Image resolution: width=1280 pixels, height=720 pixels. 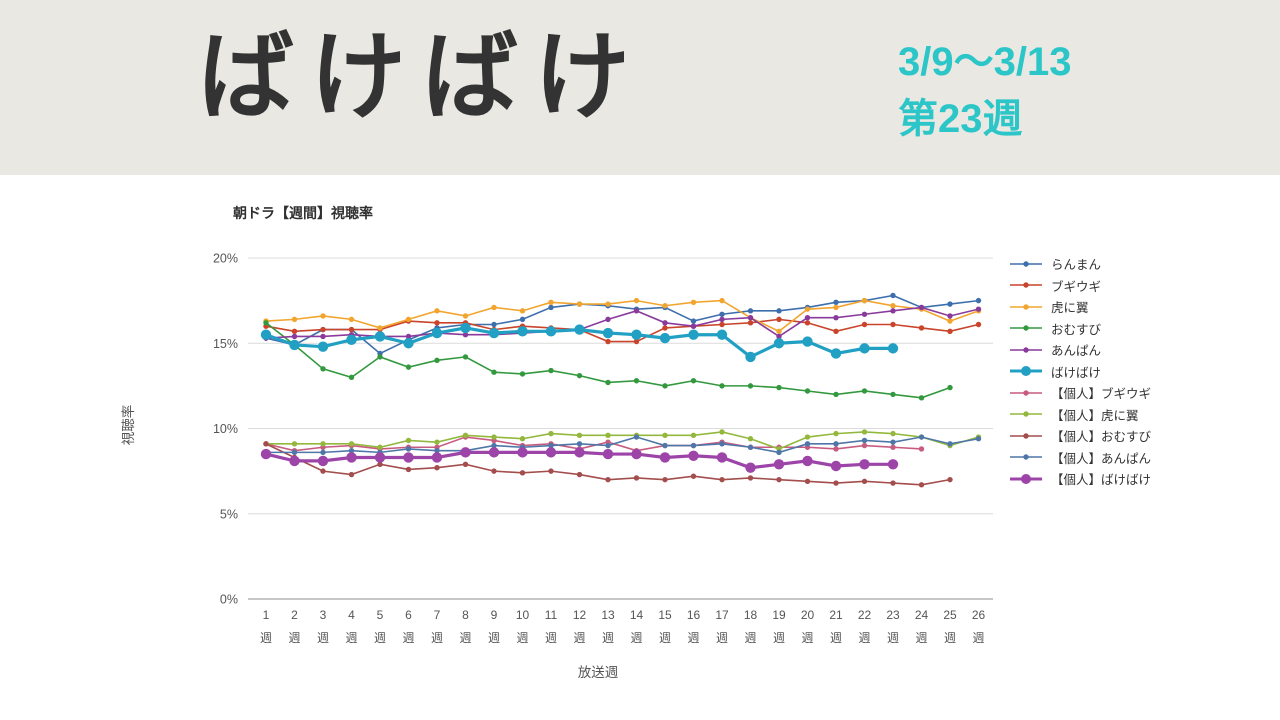 I want to click on legend-label: 【個人】あんぱん, so click(x=1101, y=458).